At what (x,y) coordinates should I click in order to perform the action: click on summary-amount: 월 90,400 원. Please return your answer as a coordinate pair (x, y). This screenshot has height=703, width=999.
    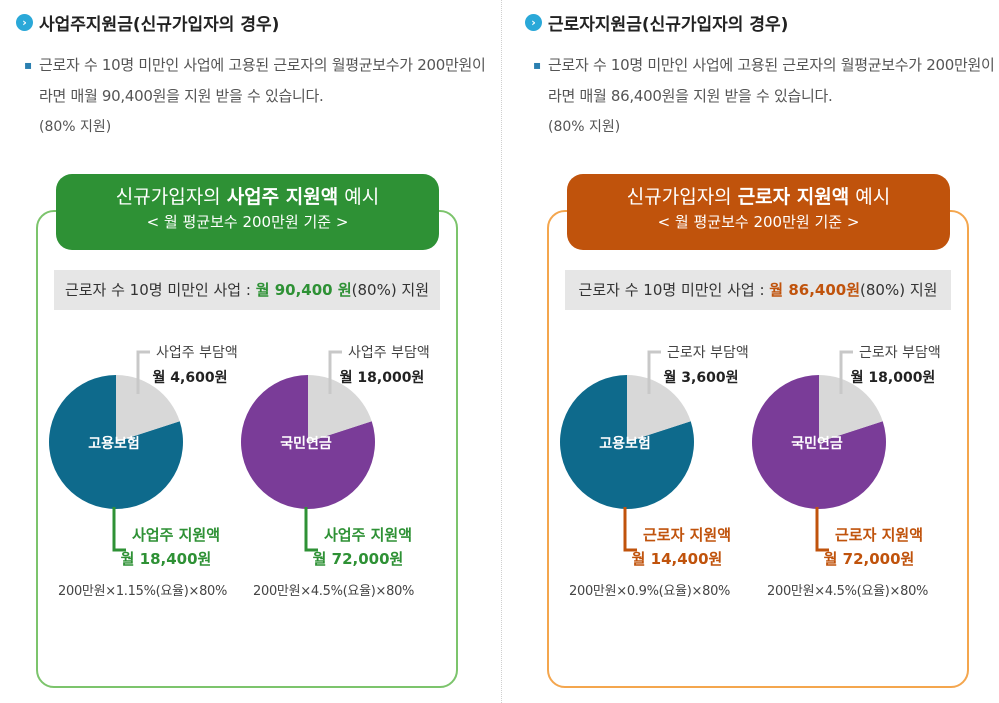
    Looking at the image, I should click on (303, 290).